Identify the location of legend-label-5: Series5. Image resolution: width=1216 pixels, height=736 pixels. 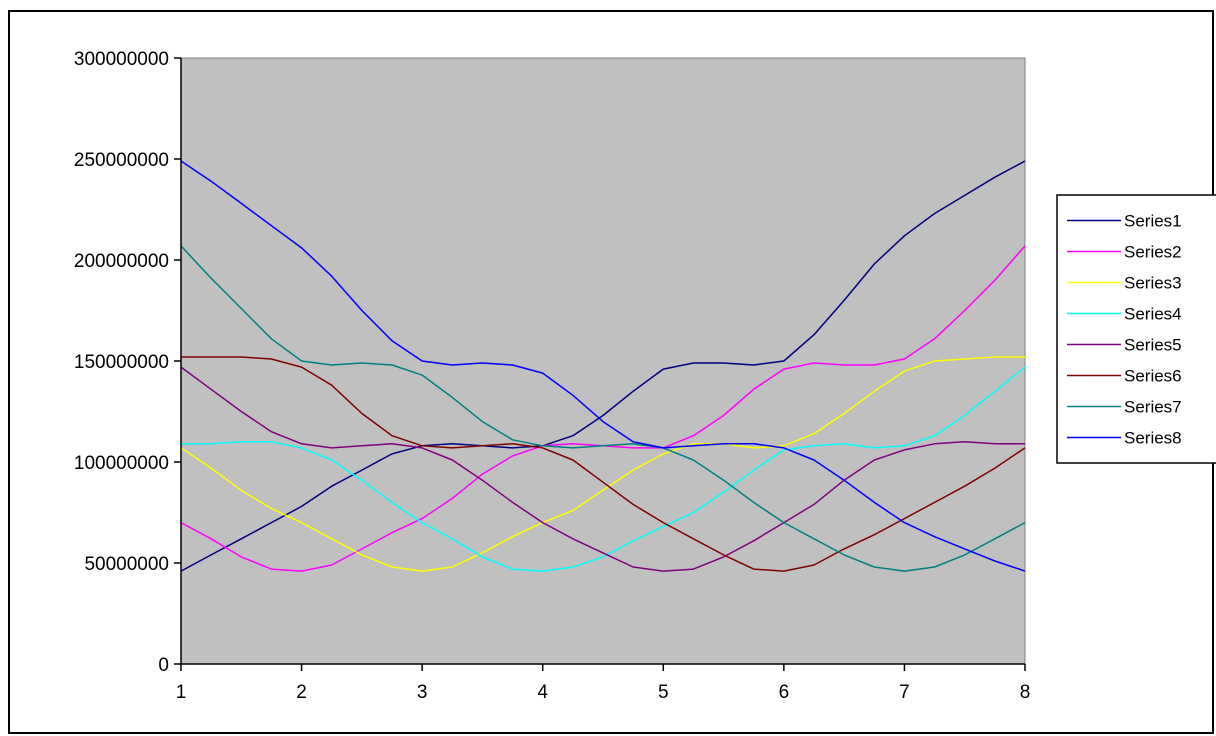
(1153, 345).